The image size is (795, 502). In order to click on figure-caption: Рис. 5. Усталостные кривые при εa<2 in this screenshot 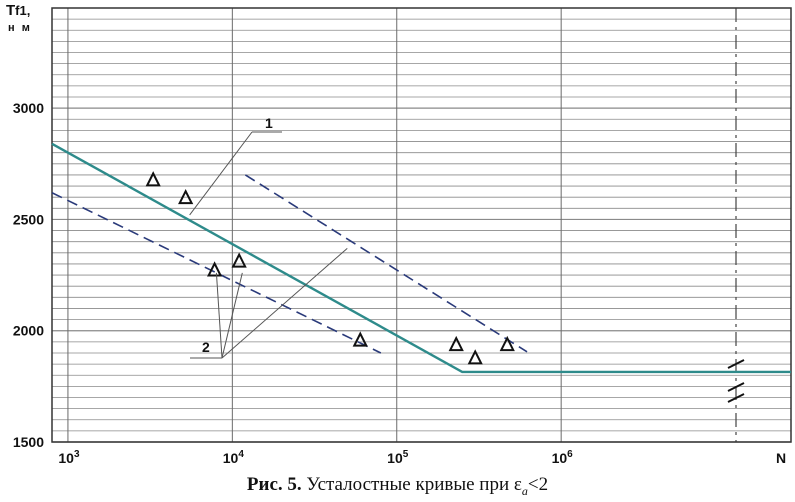, I will do `click(397, 486)`.